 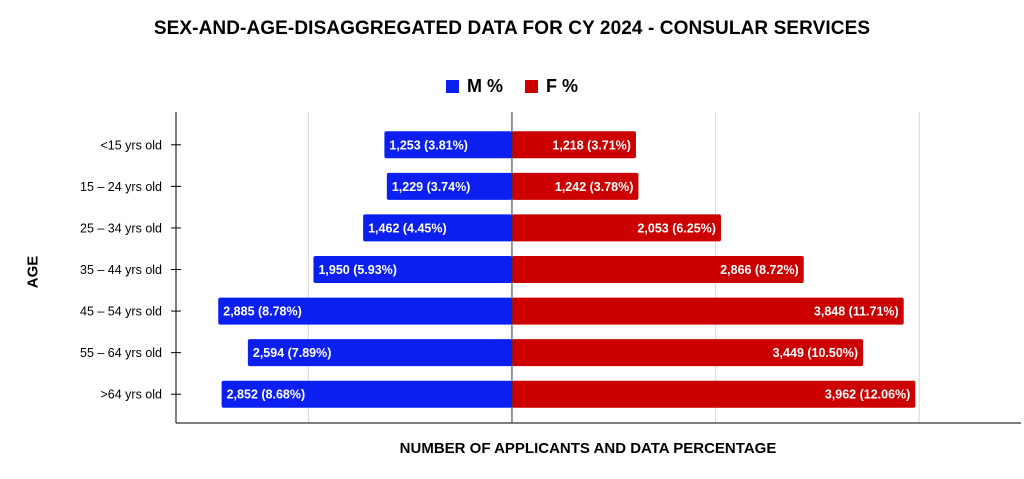 What do you see at coordinates (512, 86) in the screenshot?
I see `legend: M % F %` at bounding box center [512, 86].